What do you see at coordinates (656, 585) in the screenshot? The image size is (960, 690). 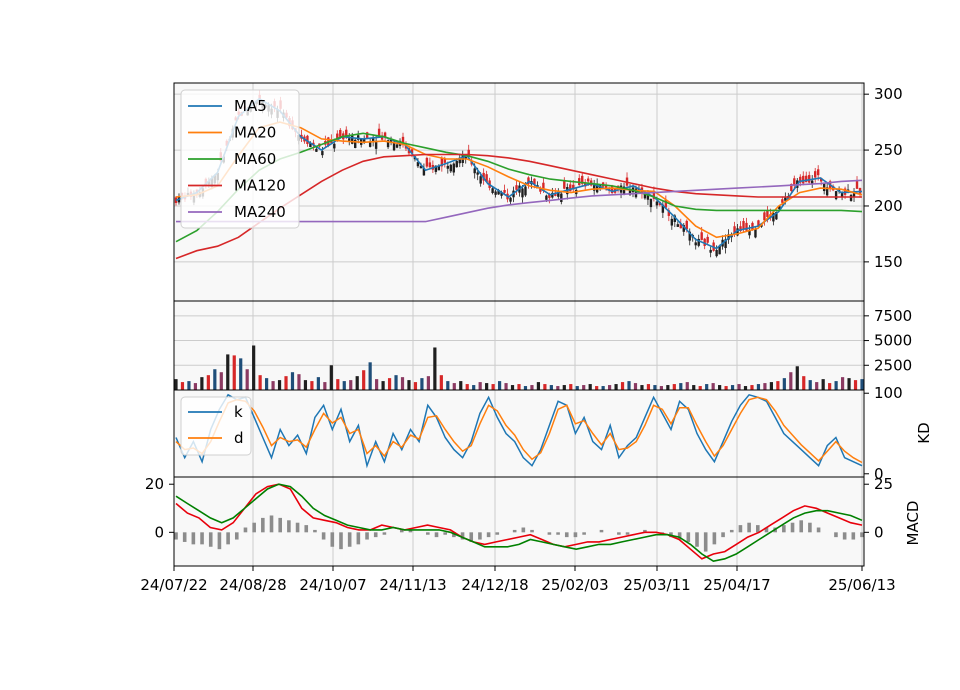 I see `xtick-label-6: 25/03/11` at bounding box center [656, 585].